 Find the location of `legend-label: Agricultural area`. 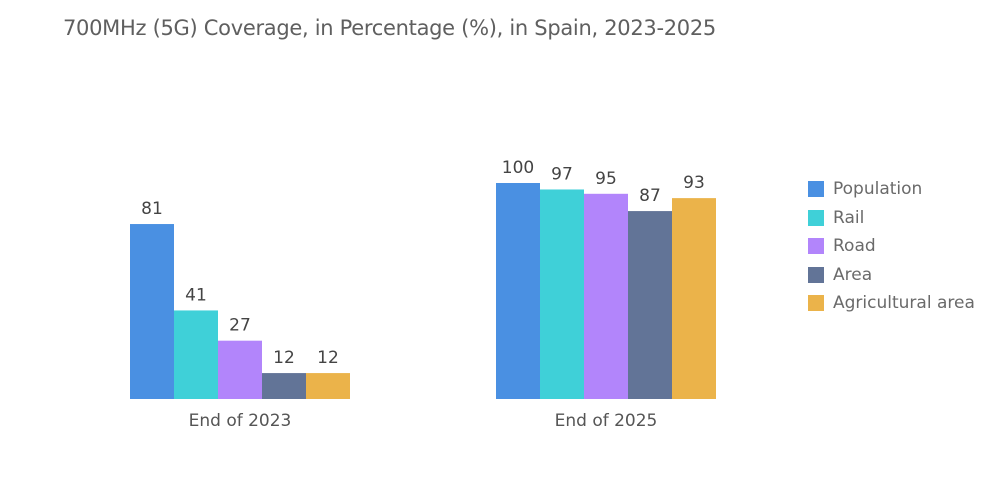

legend-label: Agricultural area is located at coordinates (904, 303).